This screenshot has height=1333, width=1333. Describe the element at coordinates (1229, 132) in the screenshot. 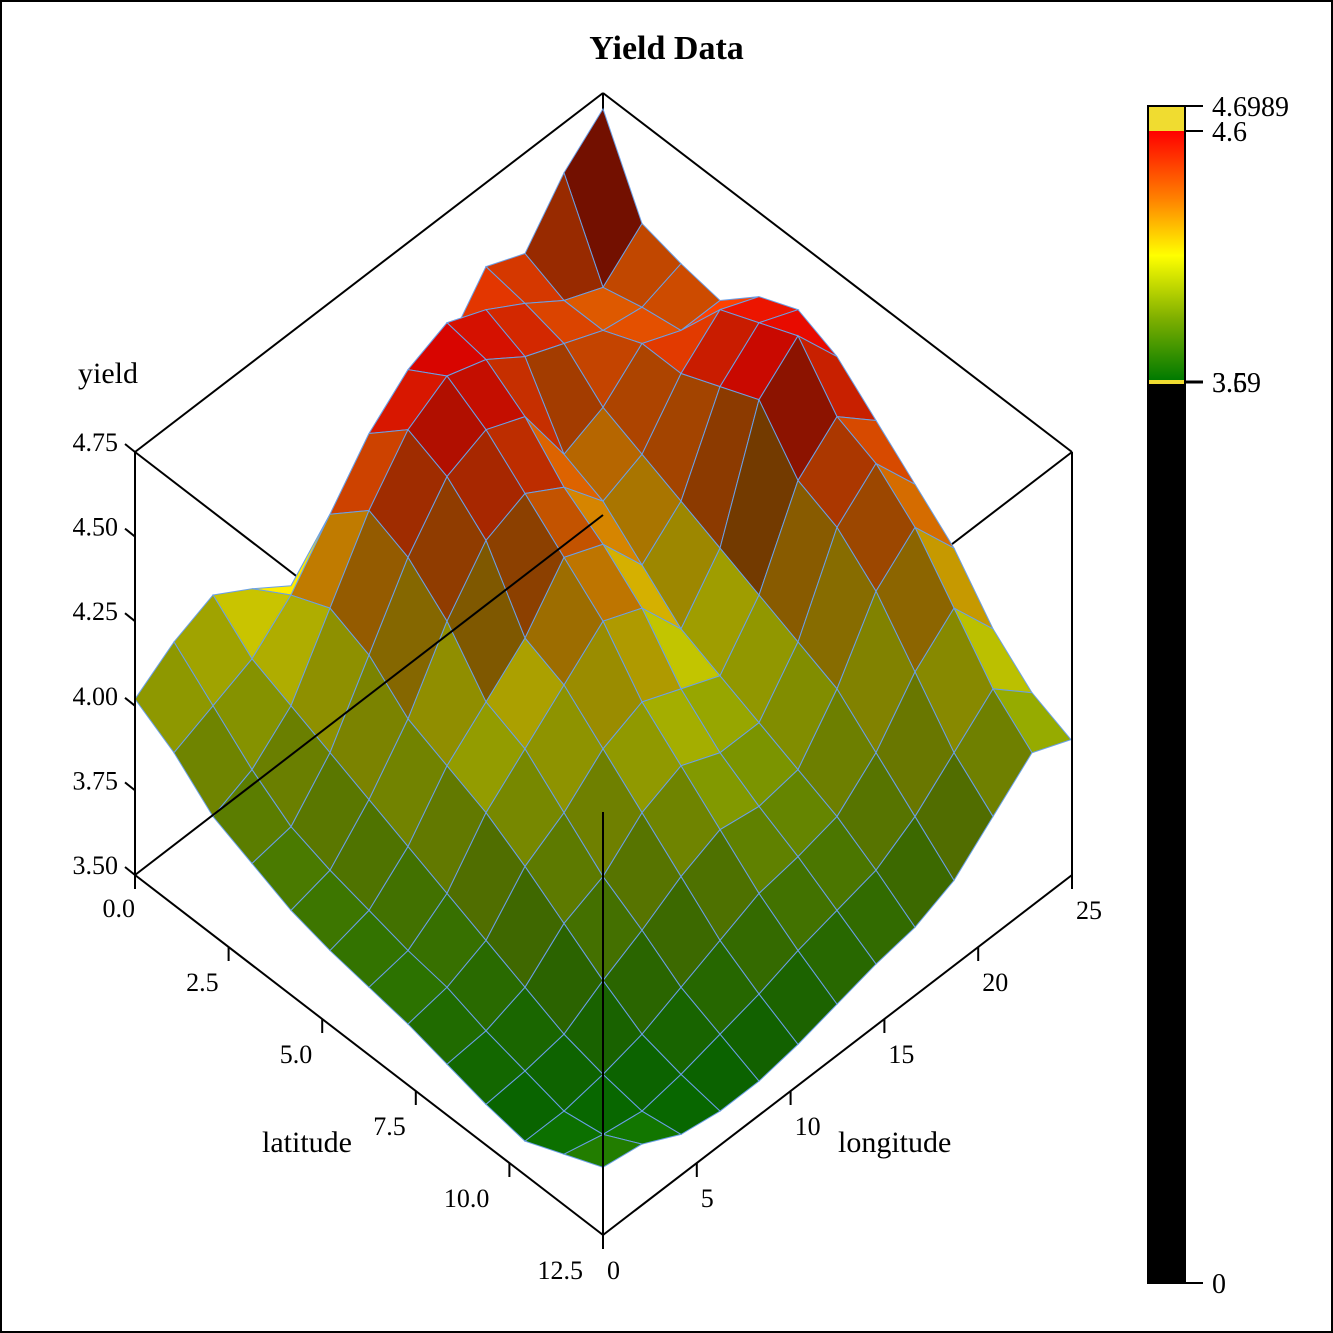

I see `colorbar-upper-label: 4.6` at that location.